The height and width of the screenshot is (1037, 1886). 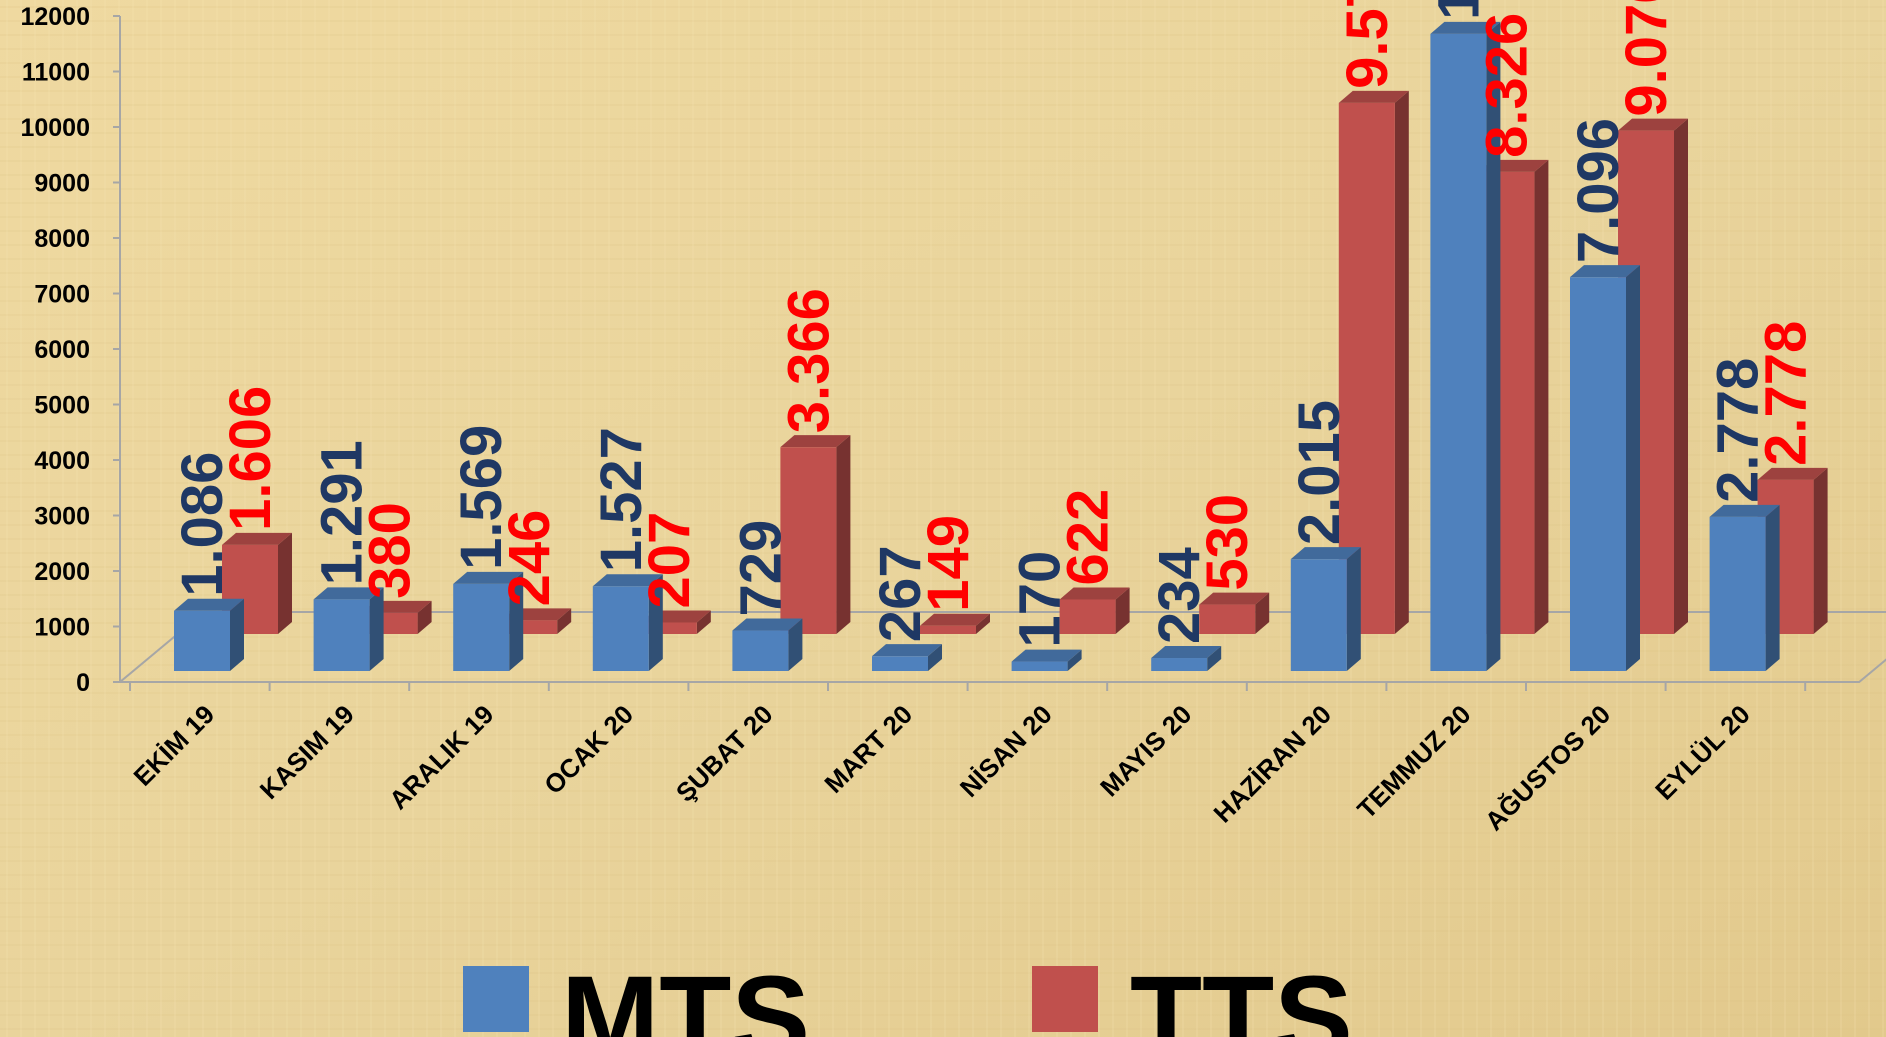 What do you see at coordinates (669, 560) in the screenshot?
I see `data-label: 207` at bounding box center [669, 560].